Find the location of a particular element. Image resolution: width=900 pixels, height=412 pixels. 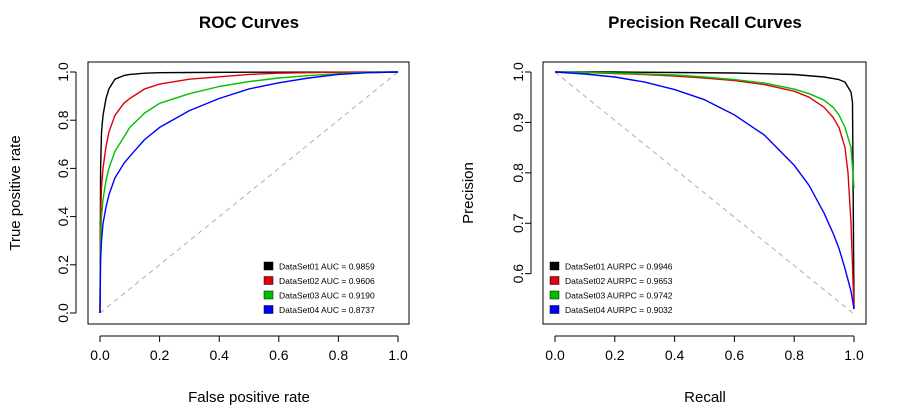

roc-y-tick-label: 0.8 is located at coordinates (63, 120).